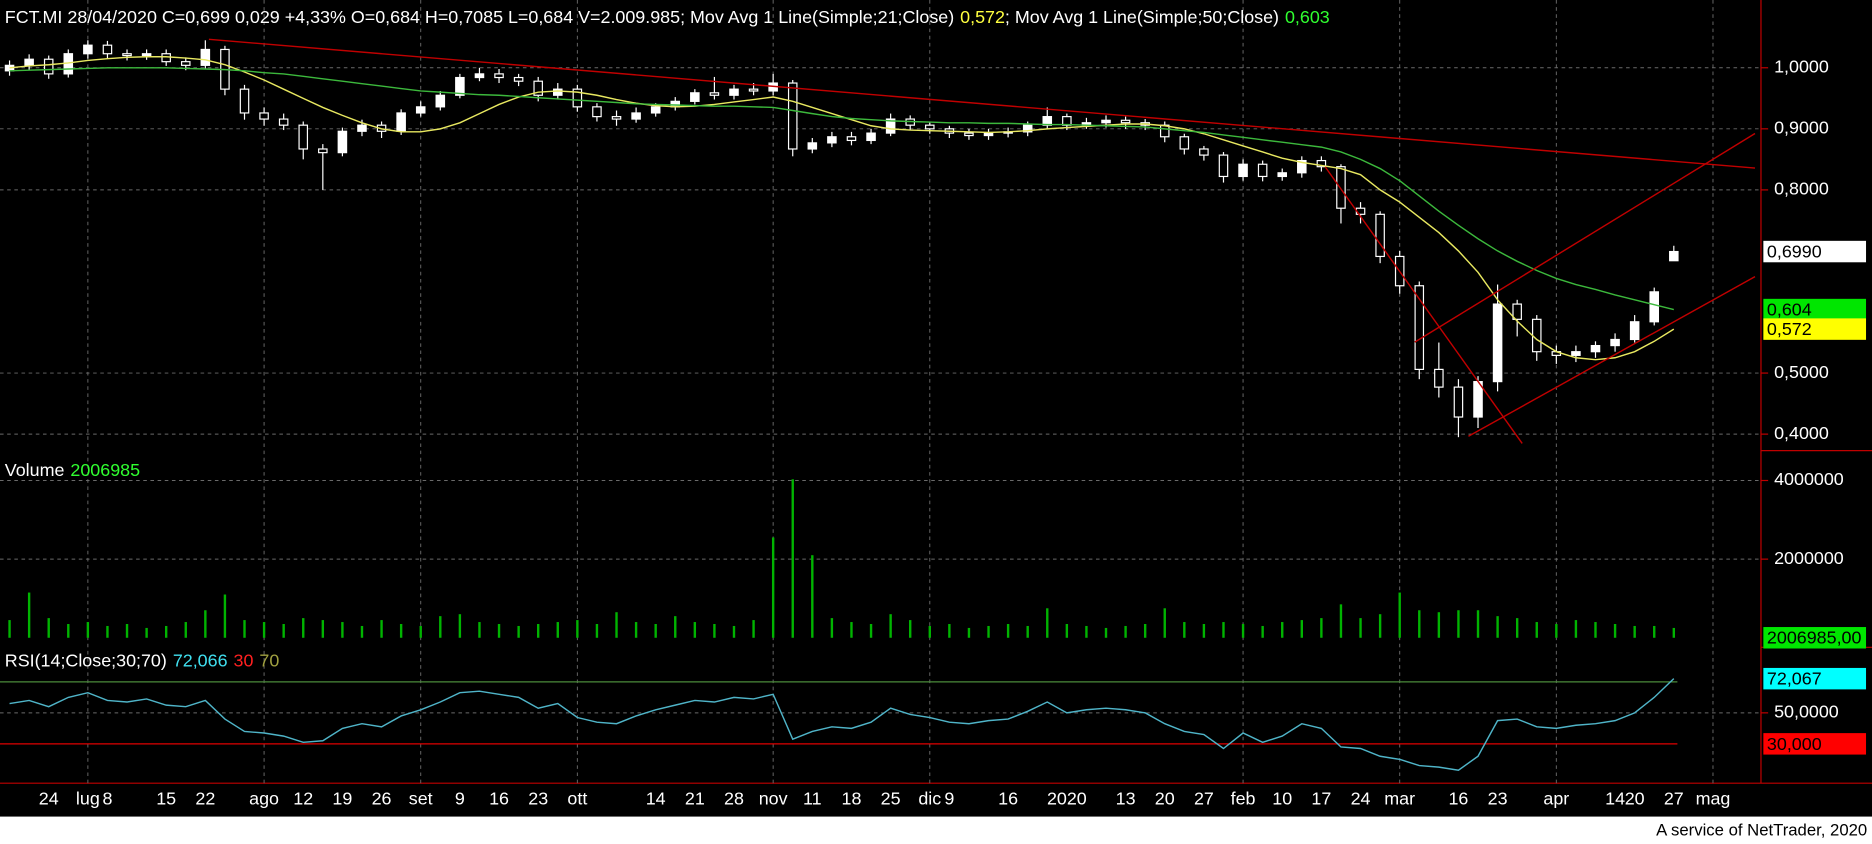 The height and width of the screenshot is (844, 1872). Describe the element at coordinates (1498, 799) in the screenshot. I see `x-tick-label: 23` at that location.